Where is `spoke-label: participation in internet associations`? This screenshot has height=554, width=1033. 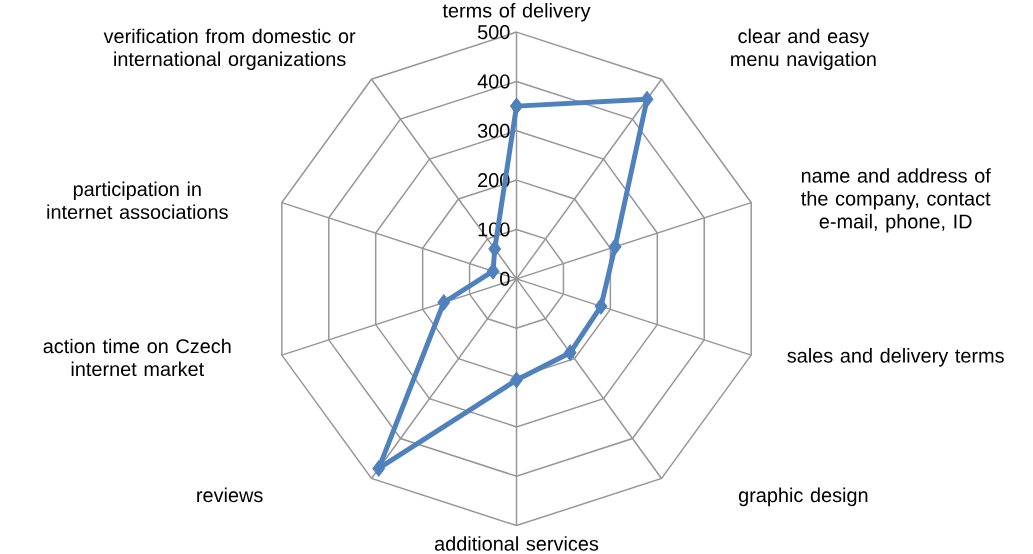
spoke-label: participation in internet associations is located at coordinates (137, 200).